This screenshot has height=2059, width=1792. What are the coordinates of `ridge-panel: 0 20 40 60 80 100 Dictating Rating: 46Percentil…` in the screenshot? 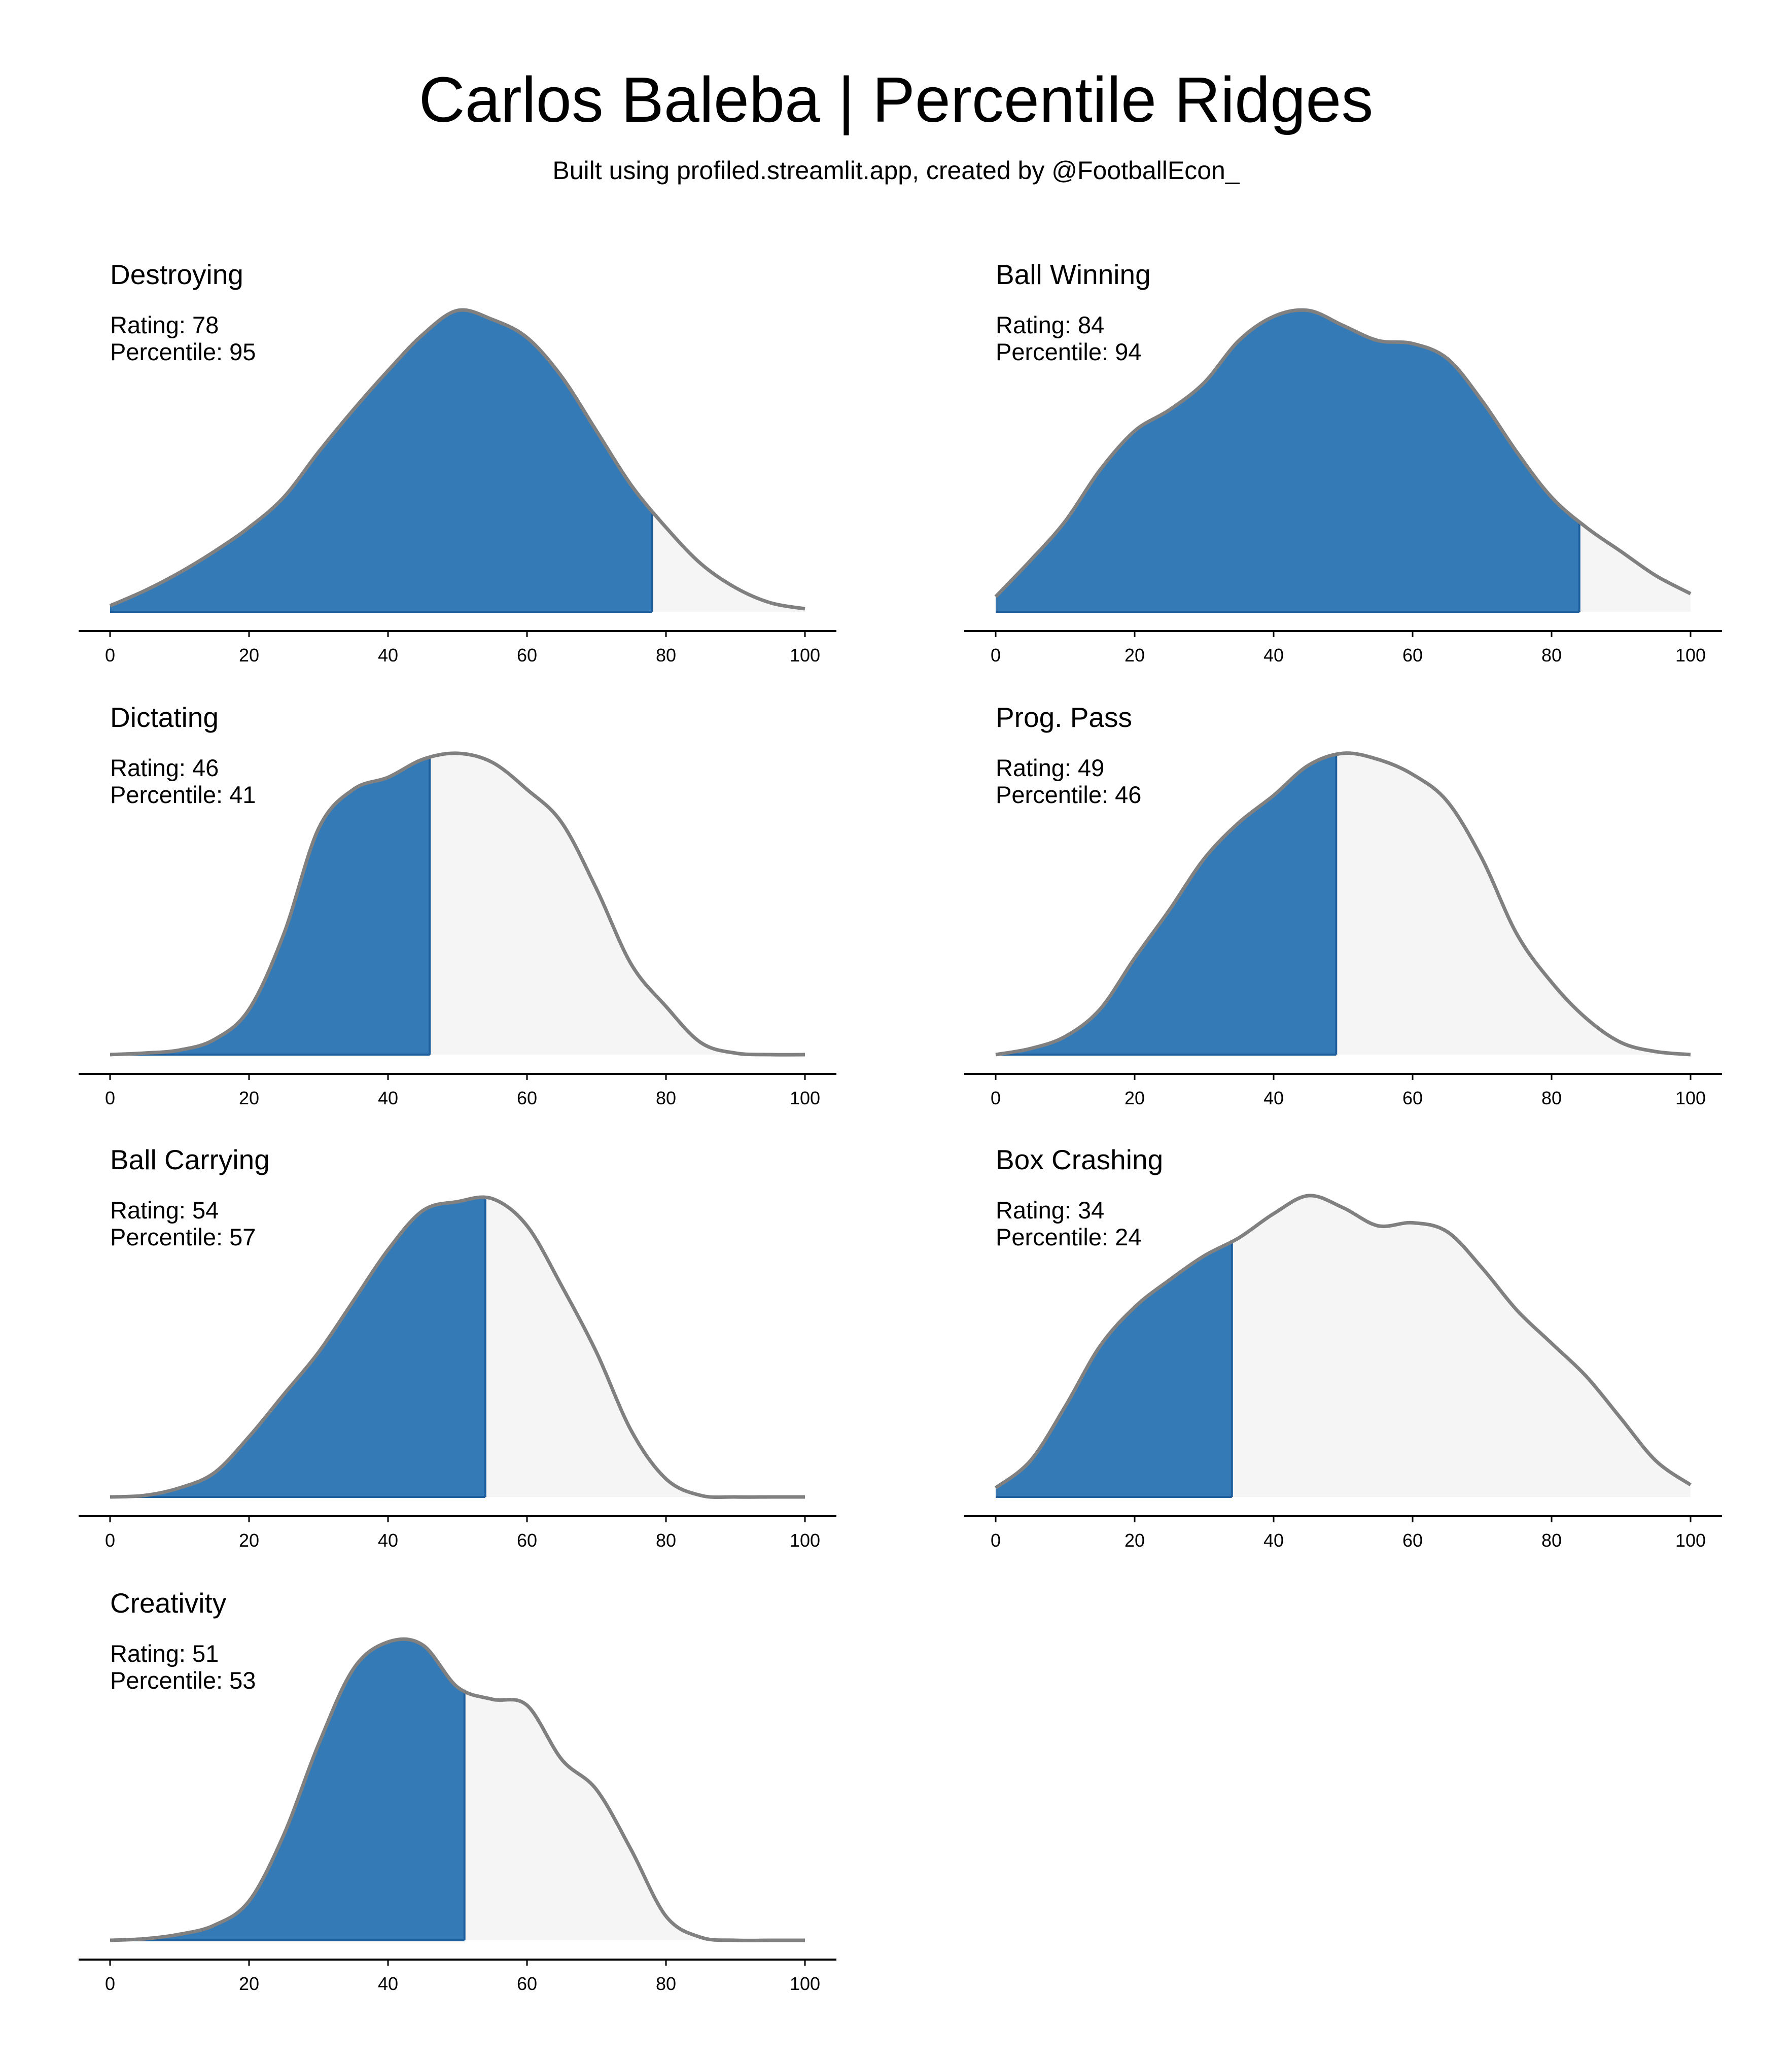 It's located at (457, 905).